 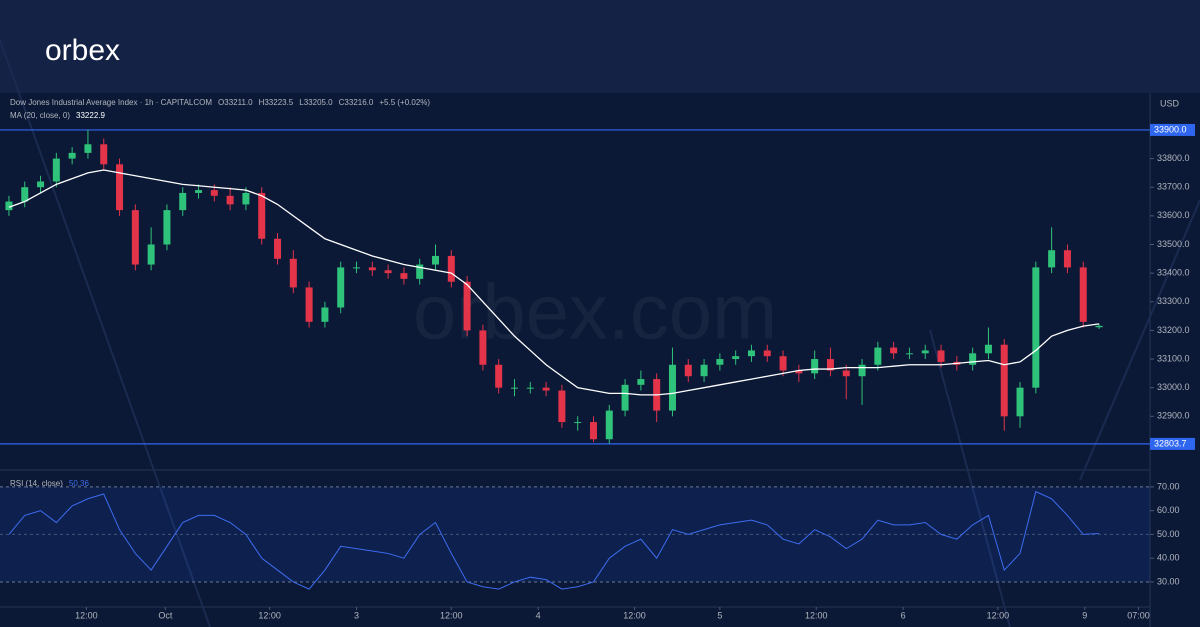 I want to click on rsi-name: RSI (14, close), so click(x=36, y=483).